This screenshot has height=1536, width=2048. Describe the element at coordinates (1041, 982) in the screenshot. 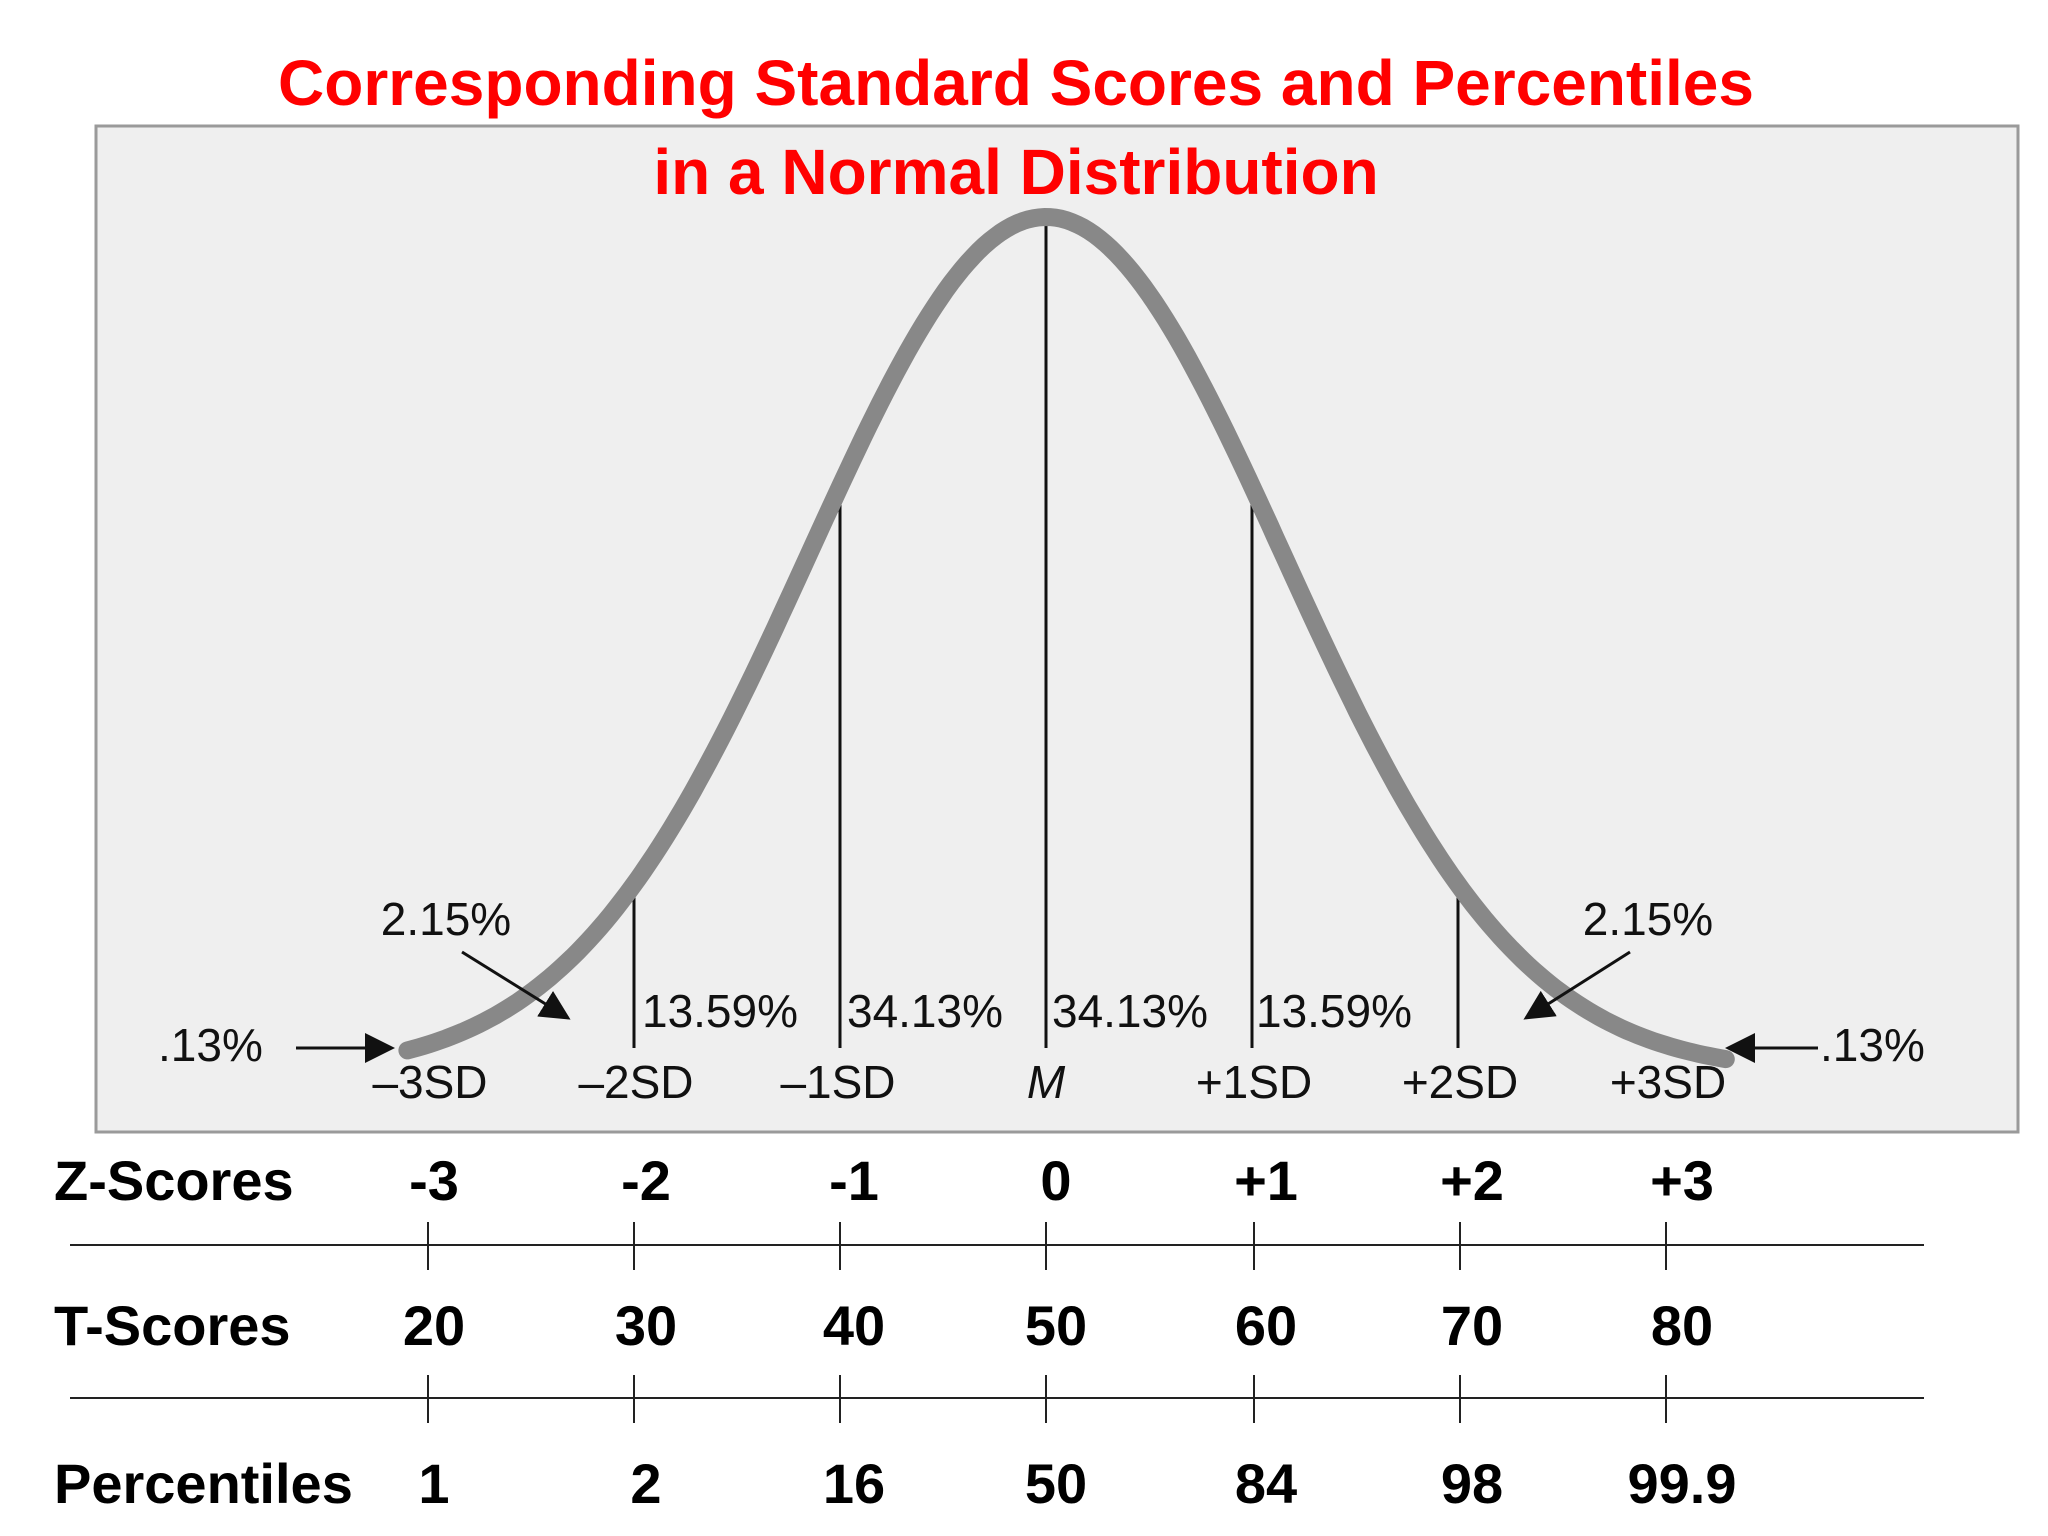

I see `tail-annotations: 2.15% 2.15% .13% .13%` at that location.